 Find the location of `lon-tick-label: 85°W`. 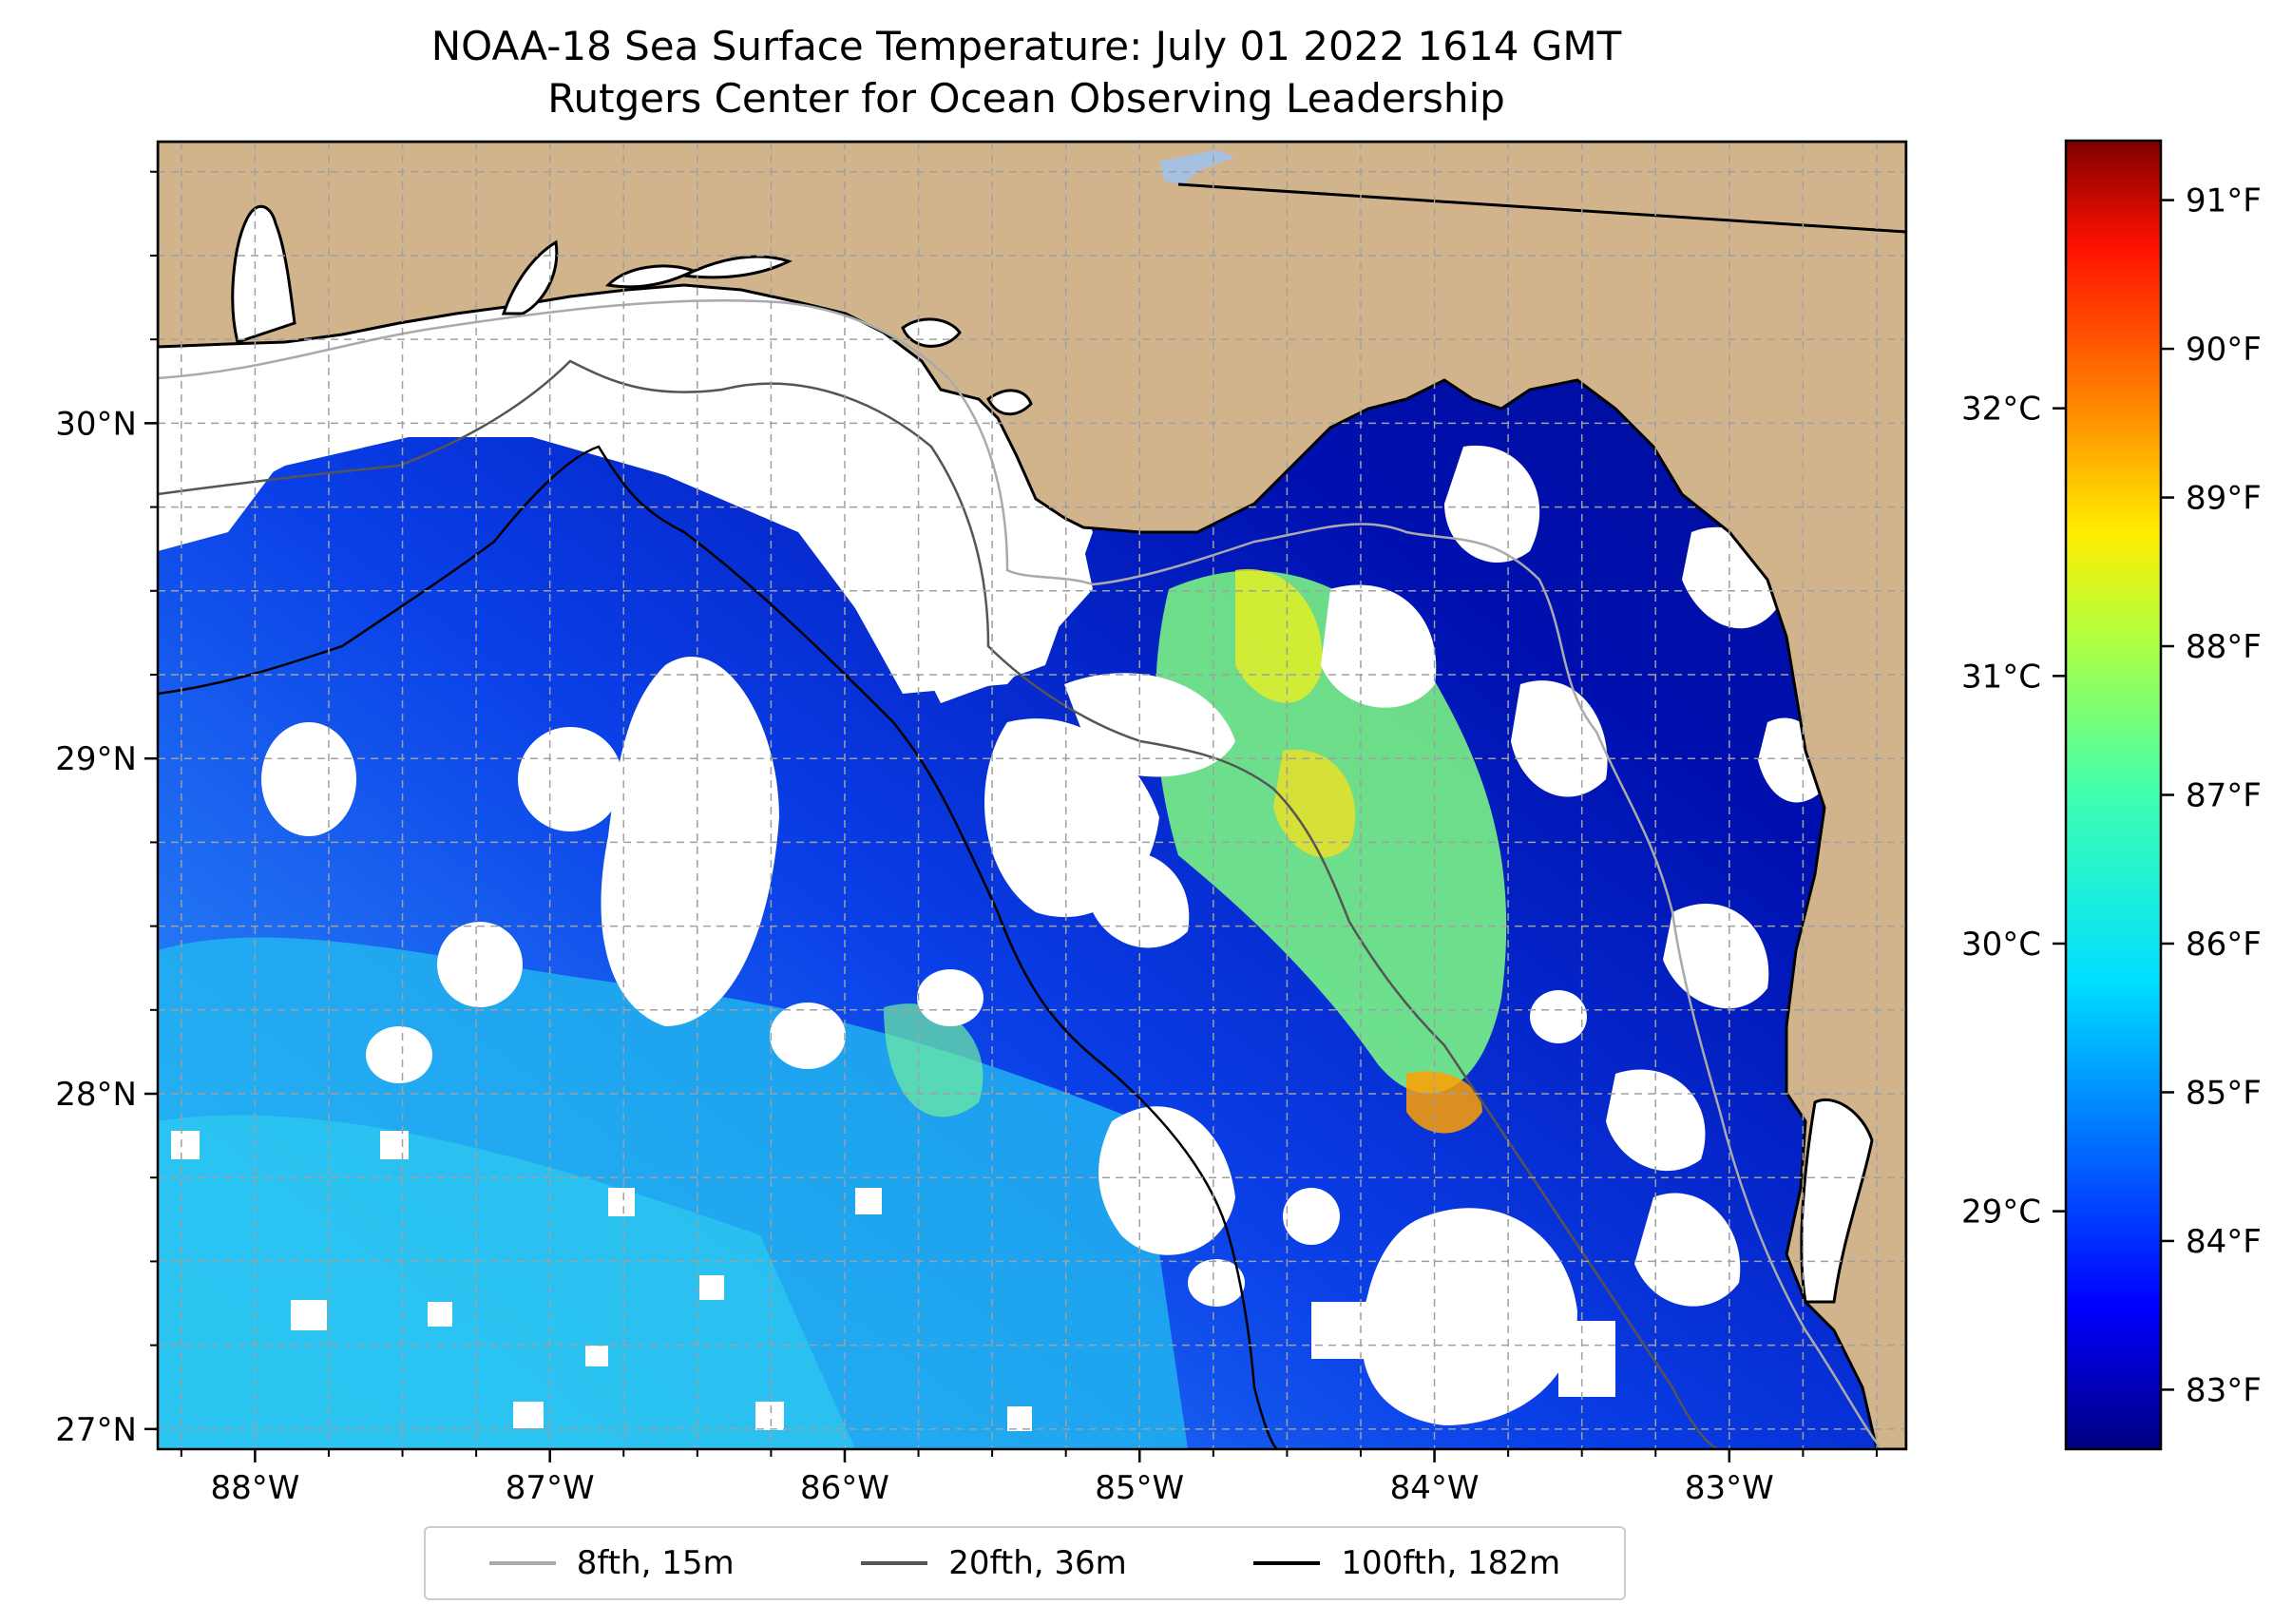

lon-tick-label: 85°W is located at coordinates (1139, 1488).